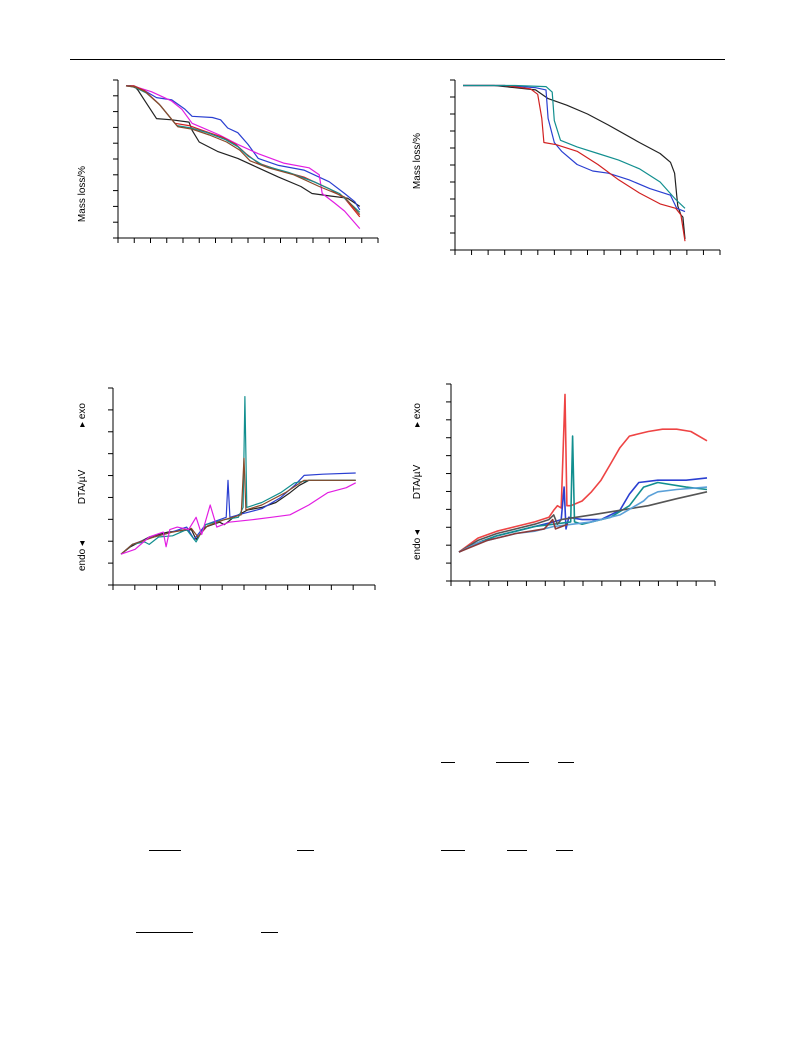 This screenshot has width=793, height=1053. I want to click on dta-right-series, so click(583, 473).